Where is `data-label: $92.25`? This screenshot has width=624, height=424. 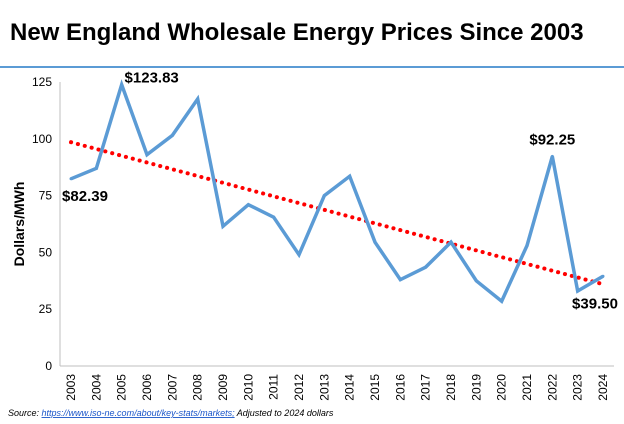 data-label: $92.25 is located at coordinates (552, 139).